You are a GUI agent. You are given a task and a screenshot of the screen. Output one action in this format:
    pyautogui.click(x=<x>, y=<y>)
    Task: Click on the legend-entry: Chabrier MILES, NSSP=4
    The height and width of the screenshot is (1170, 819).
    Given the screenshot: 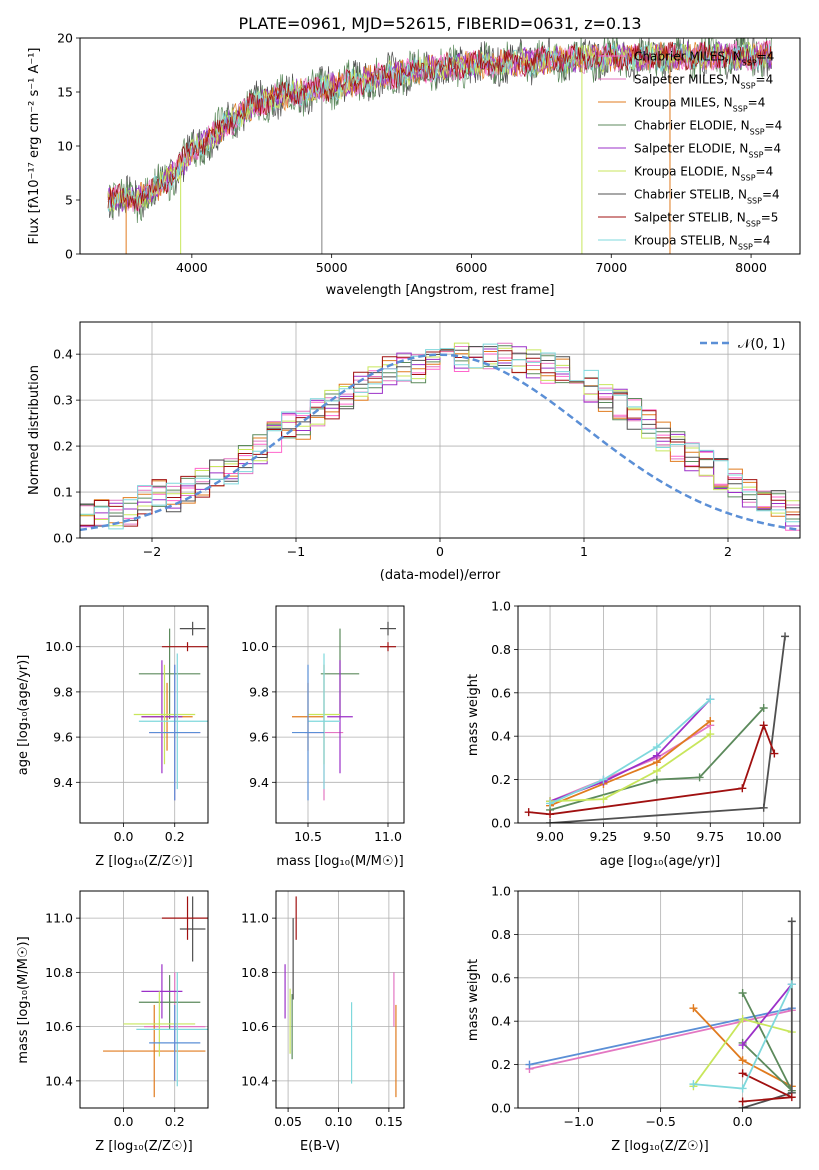 What is the action you would take?
    pyautogui.click(x=704, y=59)
    